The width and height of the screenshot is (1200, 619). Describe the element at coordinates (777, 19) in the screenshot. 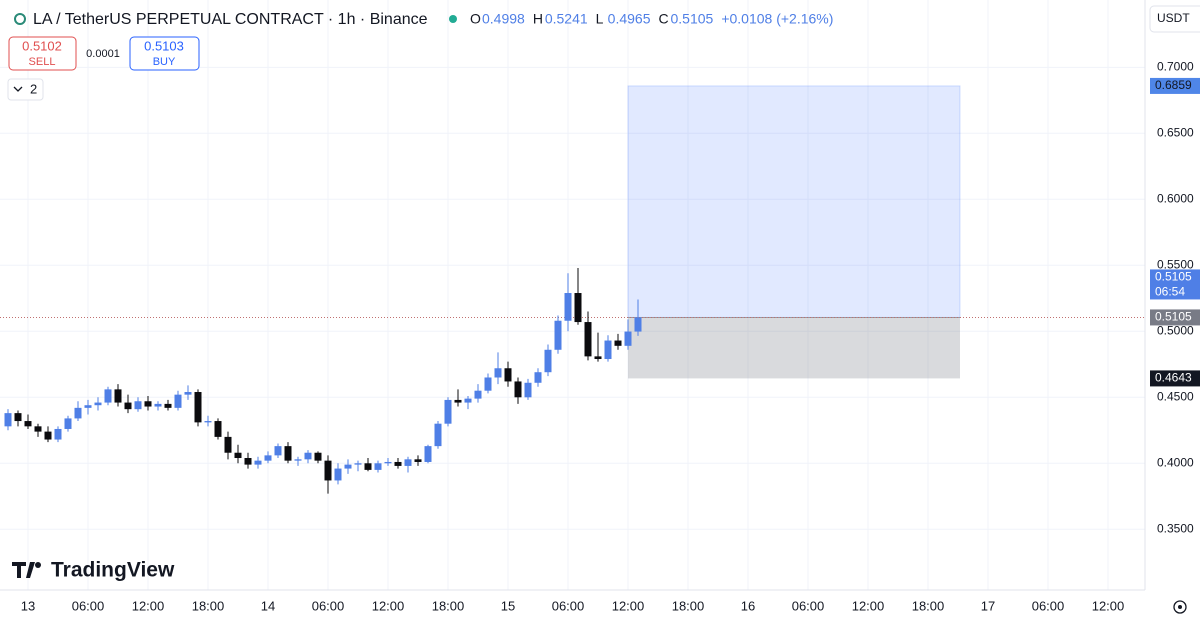

I see `change: +0.0108 (+2.16%)` at that location.